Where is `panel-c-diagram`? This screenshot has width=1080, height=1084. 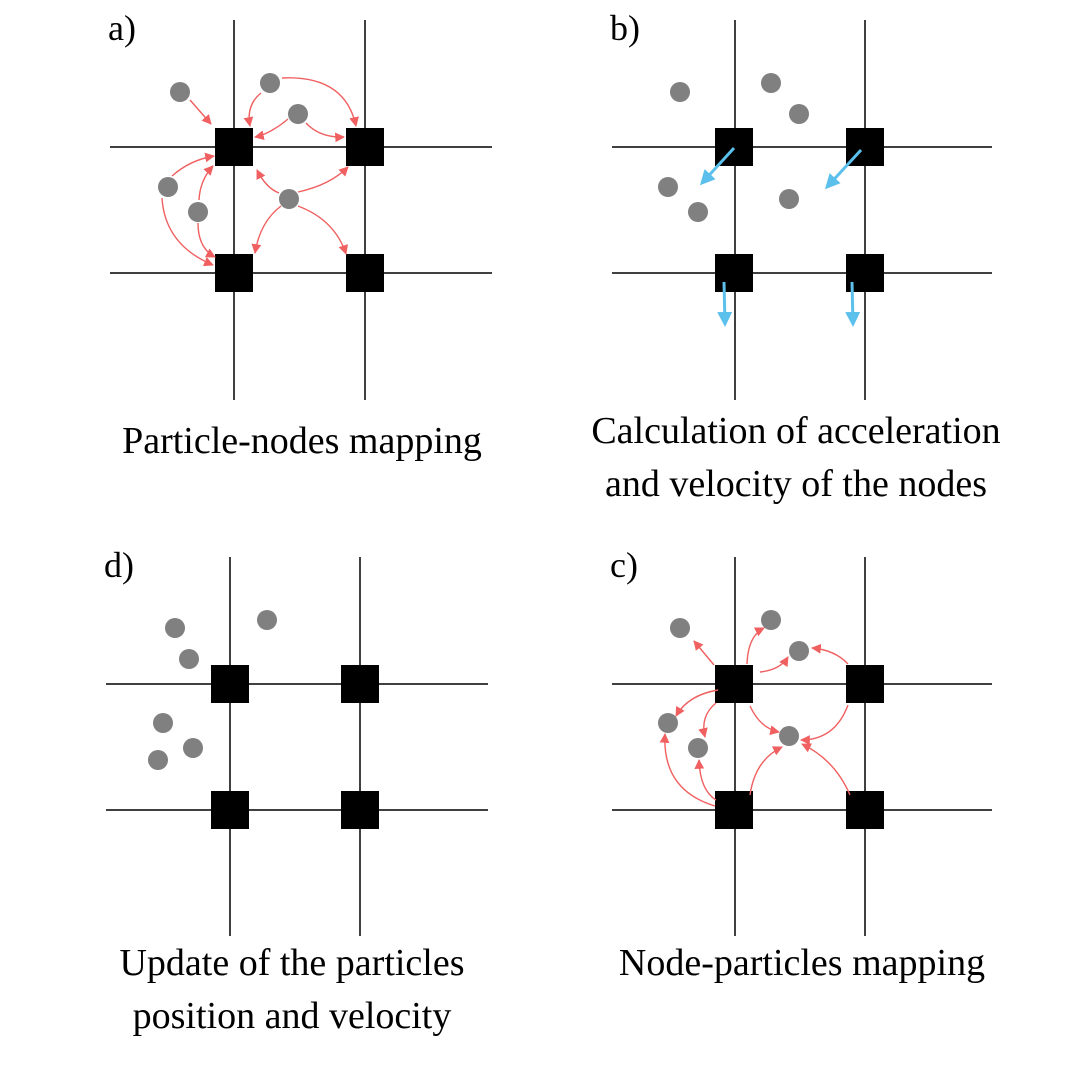
panel-c-diagram is located at coordinates (802, 746).